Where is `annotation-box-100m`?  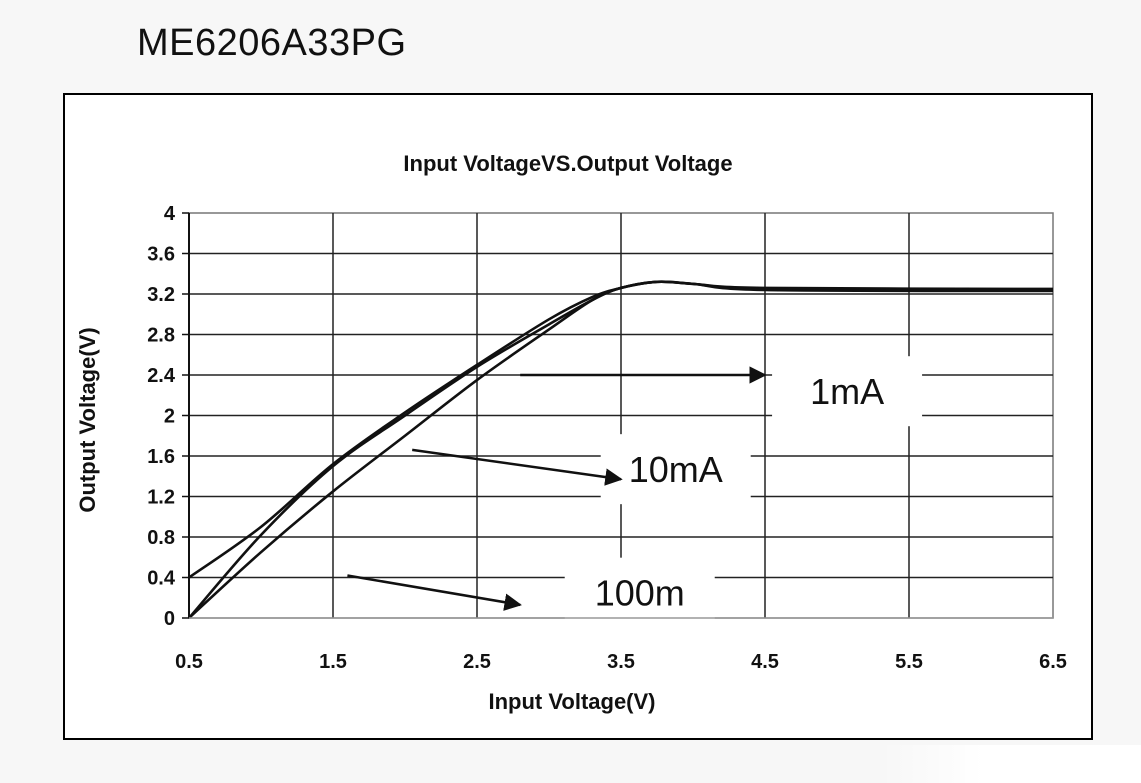 annotation-box-100m is located at coordinates (639, 592).